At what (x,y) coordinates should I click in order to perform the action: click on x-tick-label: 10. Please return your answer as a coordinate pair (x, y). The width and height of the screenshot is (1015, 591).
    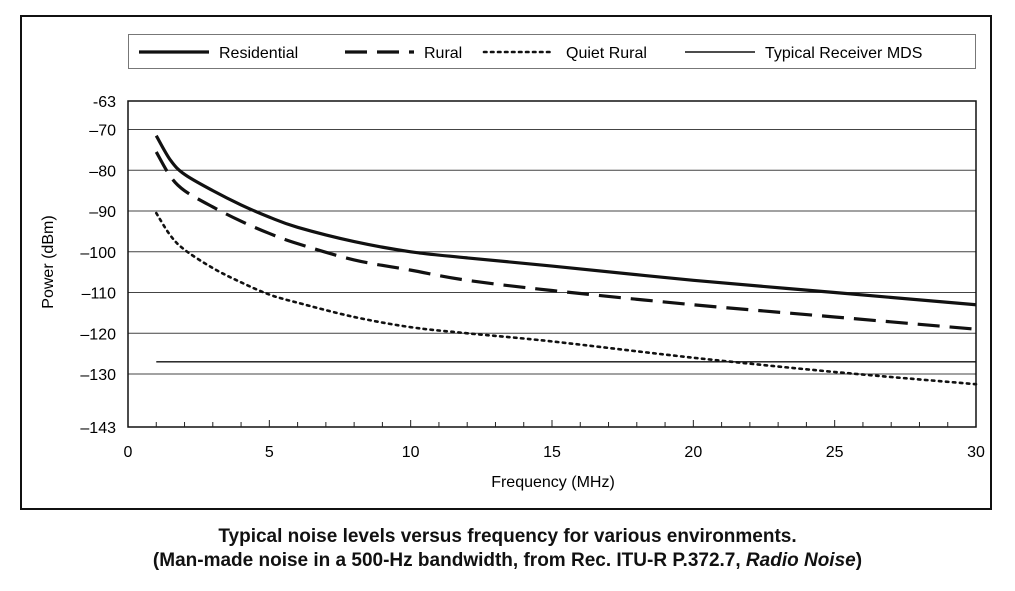
    Looking at the image, I should click on (411, 452).